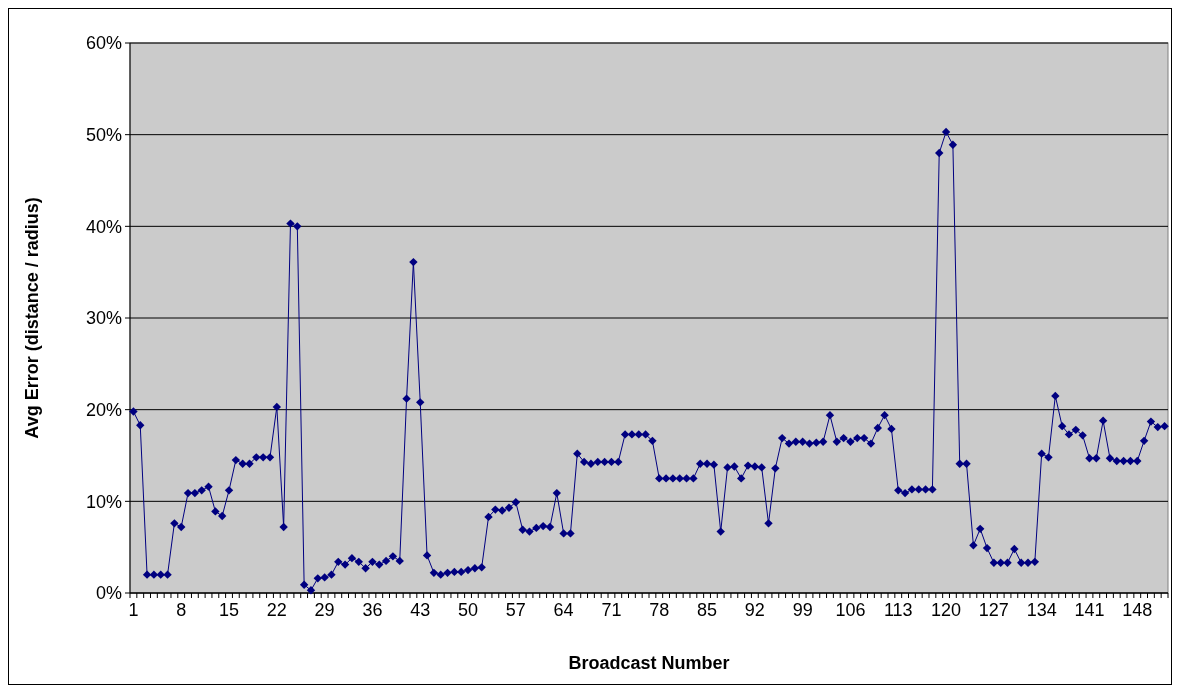 The width and height of the screenshot is (1180, 693). What do you see at coordinates (946, 610) in the screenshot?
I see `x-tick-label: 120` at bounding box center [946, 610].